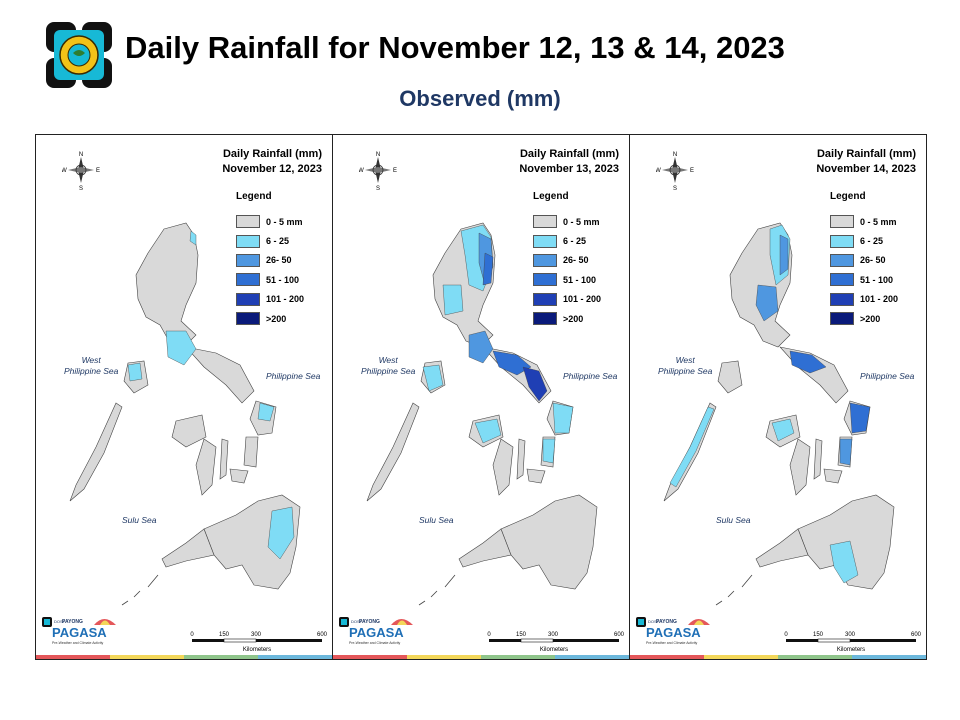  Describe the element at coordinates (184, 657) in the screenshot. I see `color-stripe` at that location.